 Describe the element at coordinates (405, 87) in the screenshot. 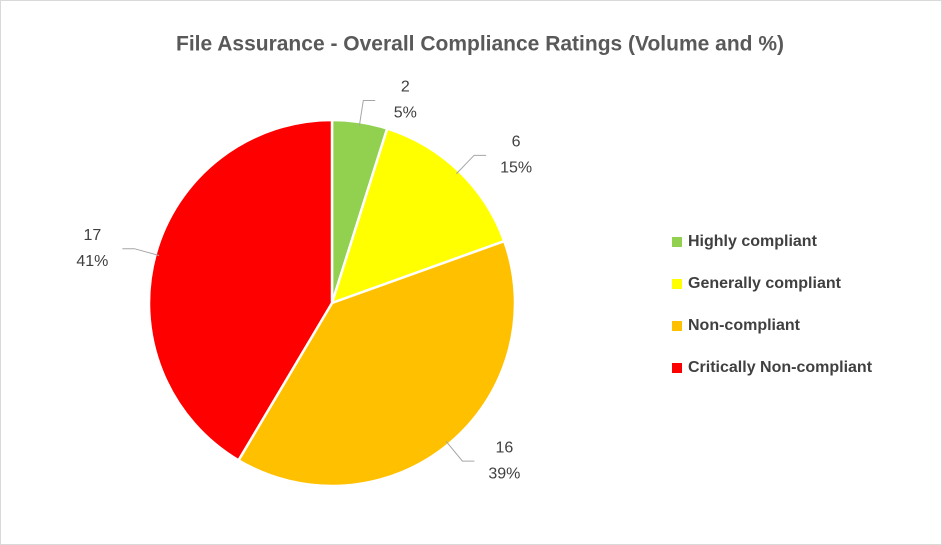

I see `data-label: 2` at that location.